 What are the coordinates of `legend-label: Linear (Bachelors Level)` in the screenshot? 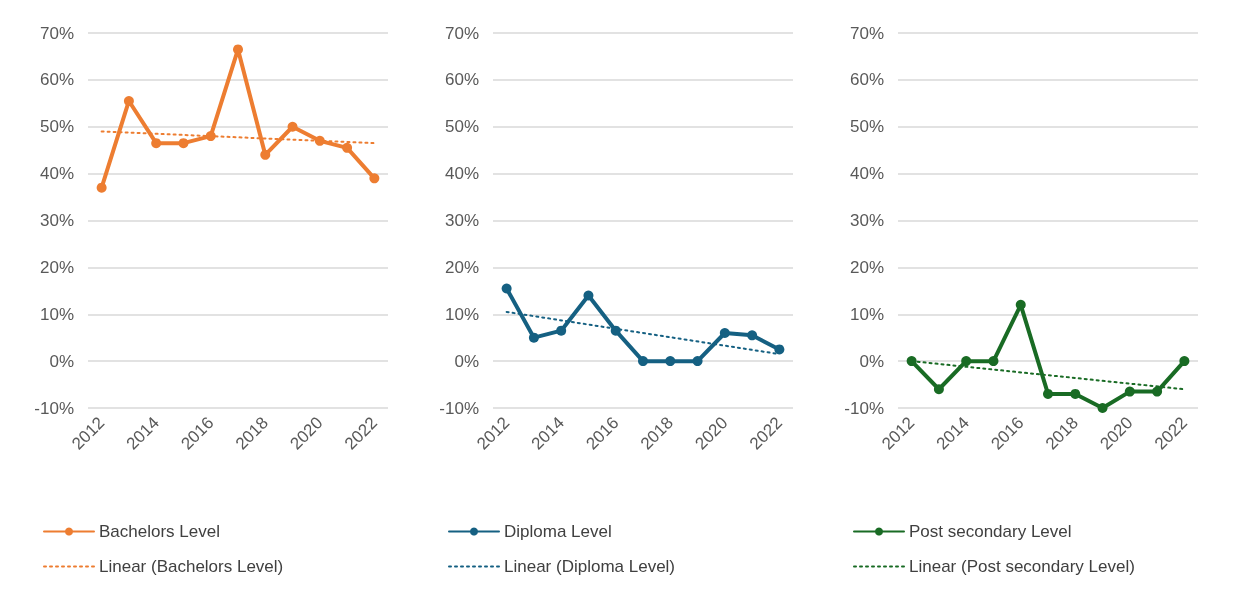 It's located at (191, 566).